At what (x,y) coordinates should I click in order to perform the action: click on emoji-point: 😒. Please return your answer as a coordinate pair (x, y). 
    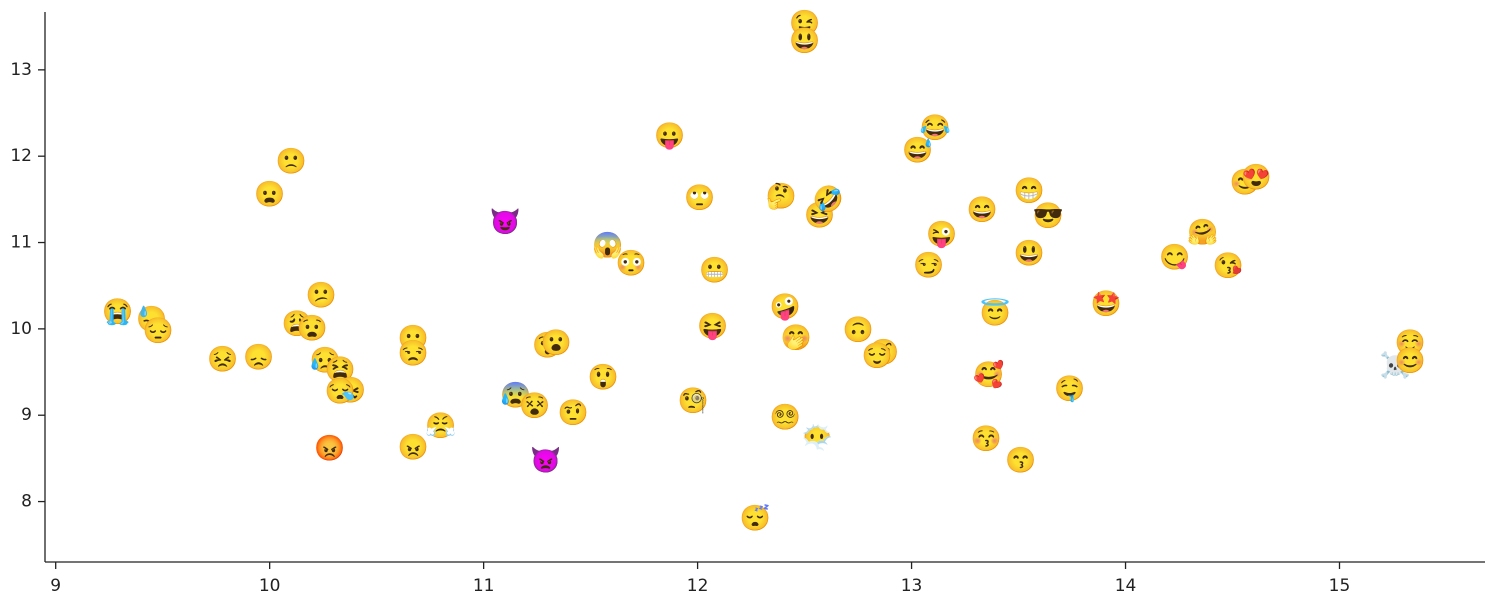
    Looking at the image, I should click on (412, 353).